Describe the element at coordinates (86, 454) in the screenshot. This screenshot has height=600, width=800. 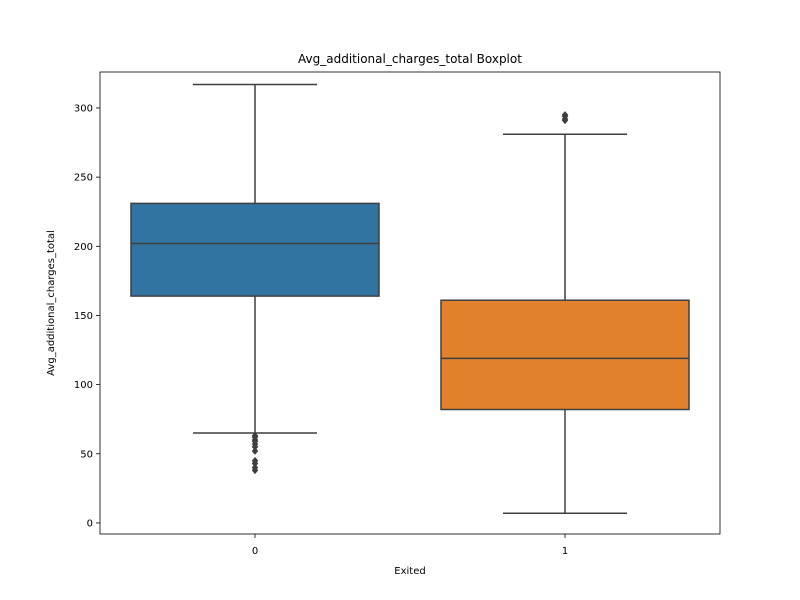
I see `y-tick-label: 50` at that location.